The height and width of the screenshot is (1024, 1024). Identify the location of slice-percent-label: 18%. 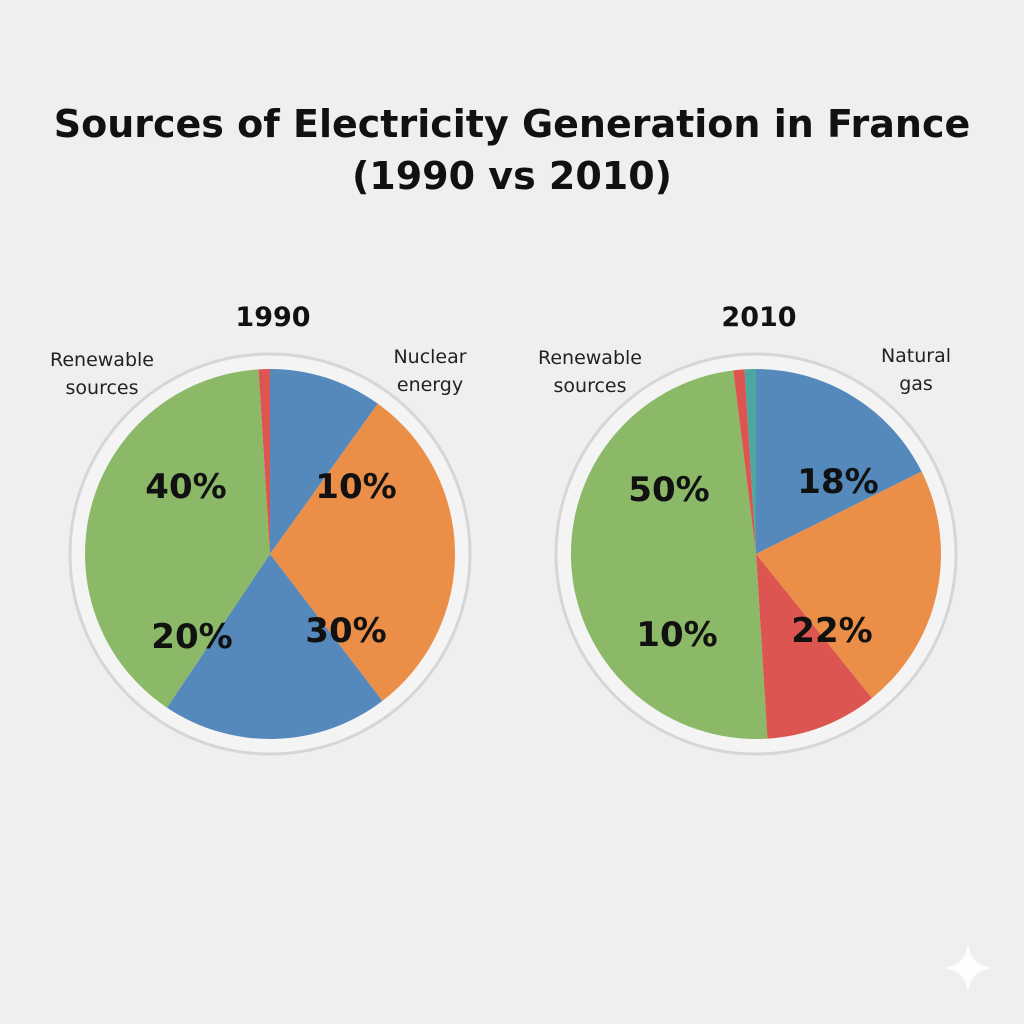
(837, 482).